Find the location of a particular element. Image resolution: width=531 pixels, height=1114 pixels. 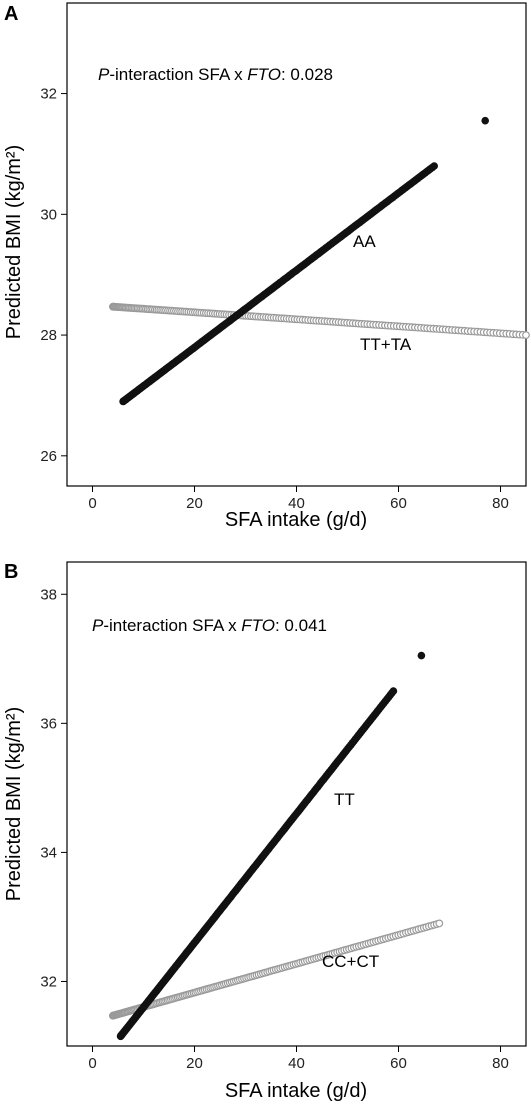

panel-a-y-tick-label: 26 is located at coordinates (48, 456).